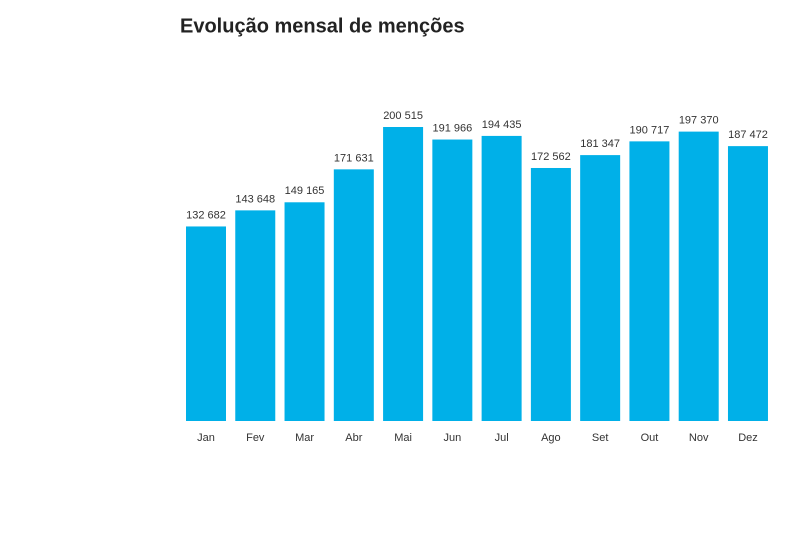 Image resolution: width=800 pixels, height=533 pixels. I want to click on value-label: 132 682, so click(206, 215).